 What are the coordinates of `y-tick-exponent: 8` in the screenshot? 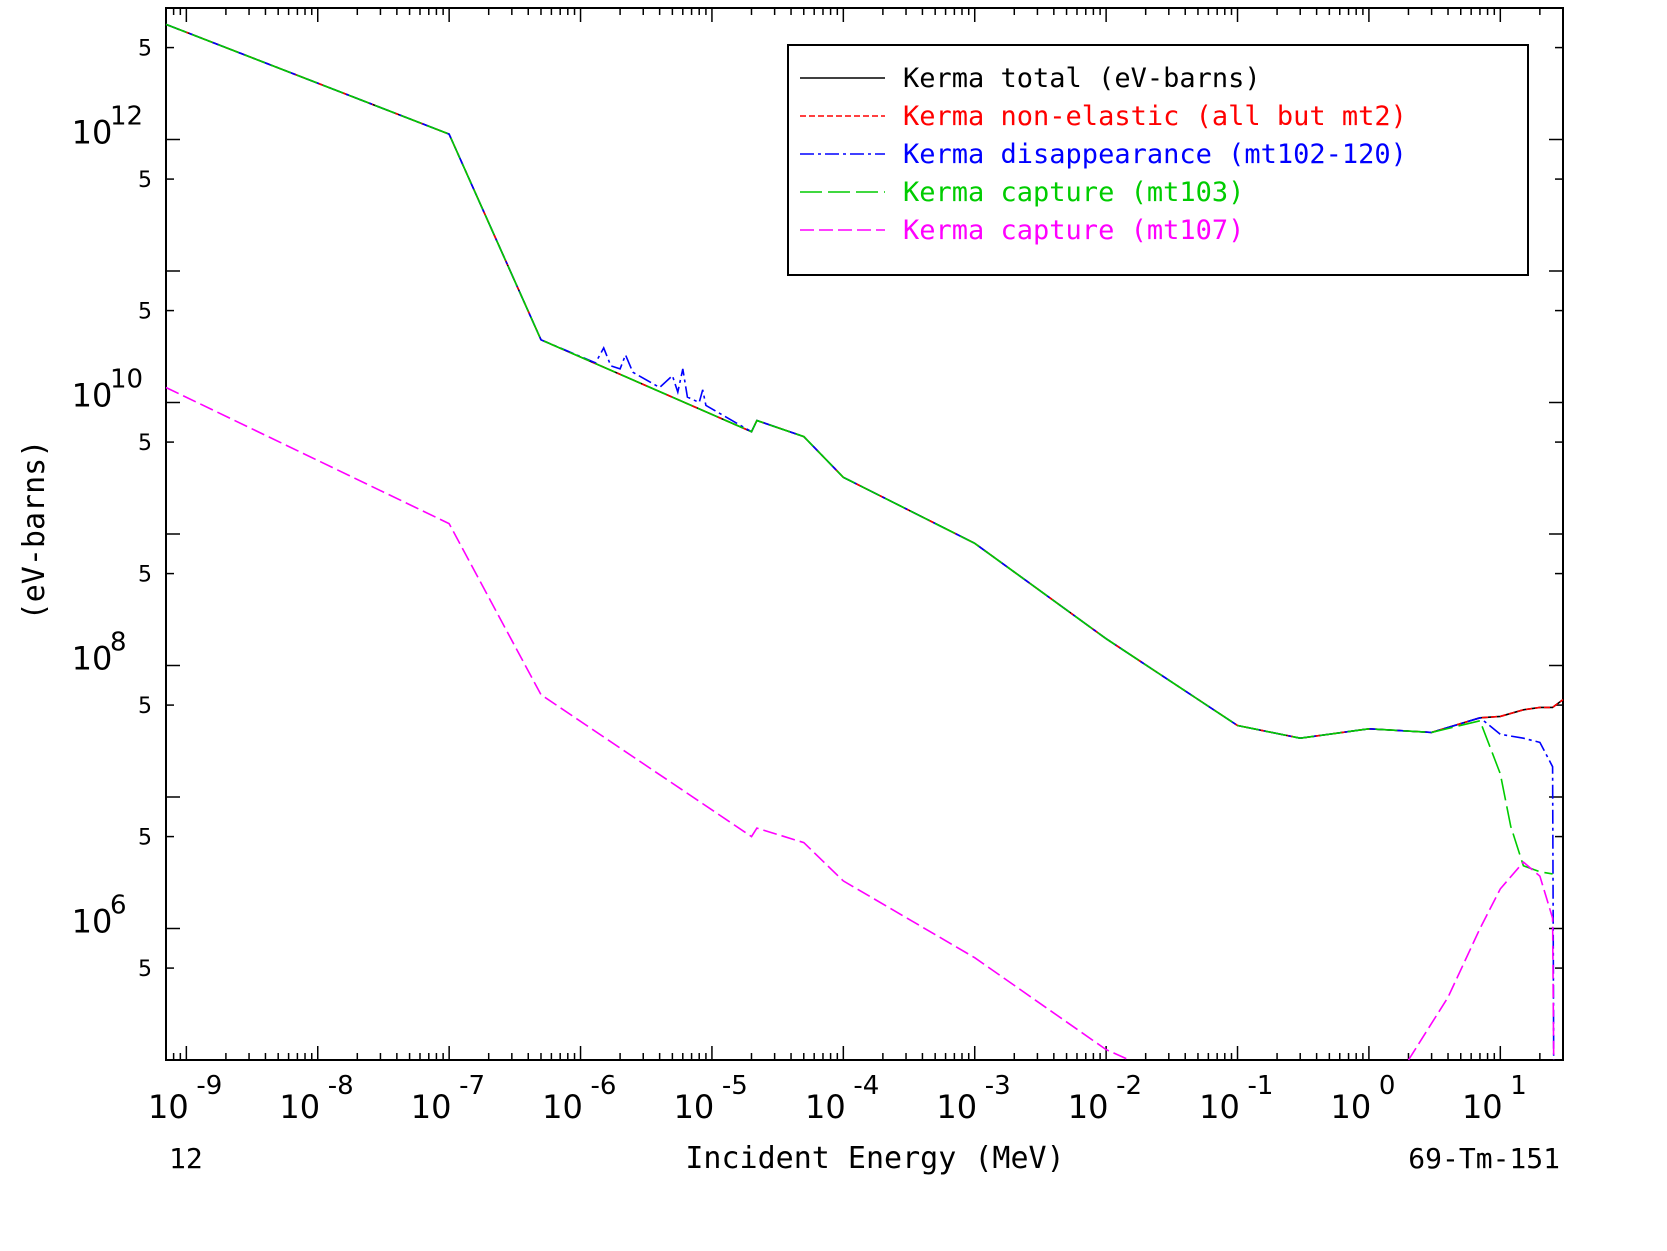 It's located at (118, 643).